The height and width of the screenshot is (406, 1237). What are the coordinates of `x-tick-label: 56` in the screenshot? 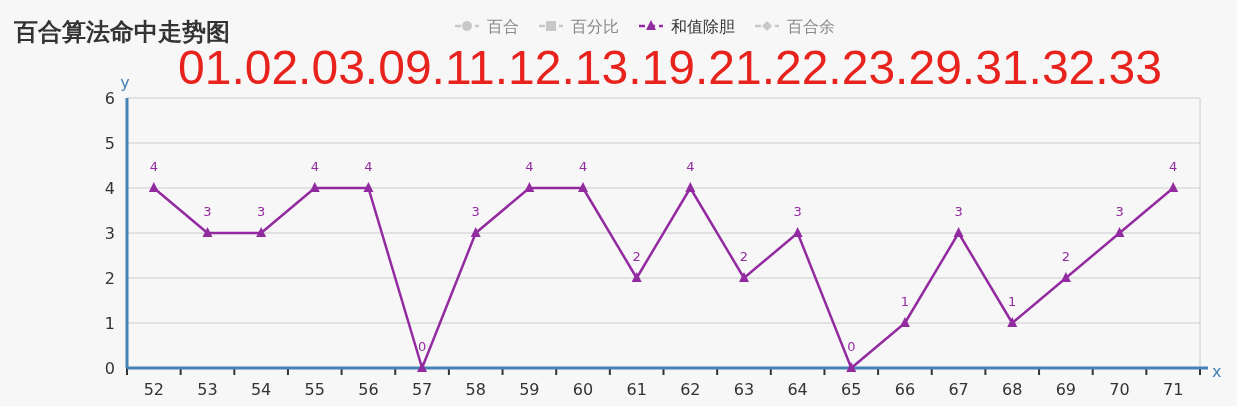 It's located at (368, 389).